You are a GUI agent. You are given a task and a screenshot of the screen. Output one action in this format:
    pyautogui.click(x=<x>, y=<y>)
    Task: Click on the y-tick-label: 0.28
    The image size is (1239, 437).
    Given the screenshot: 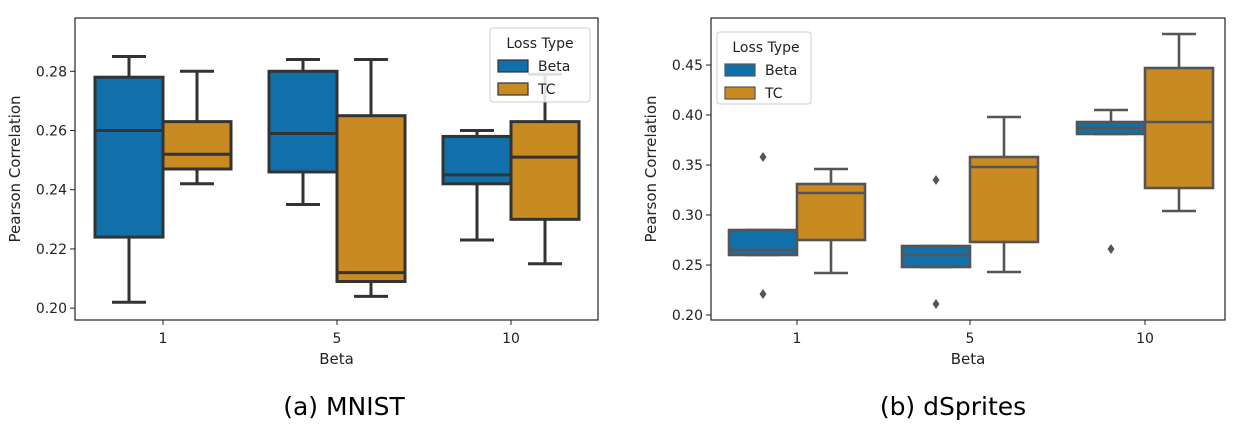 What is the action you would take?
    pyautogui.click(x=51, y=72)
    